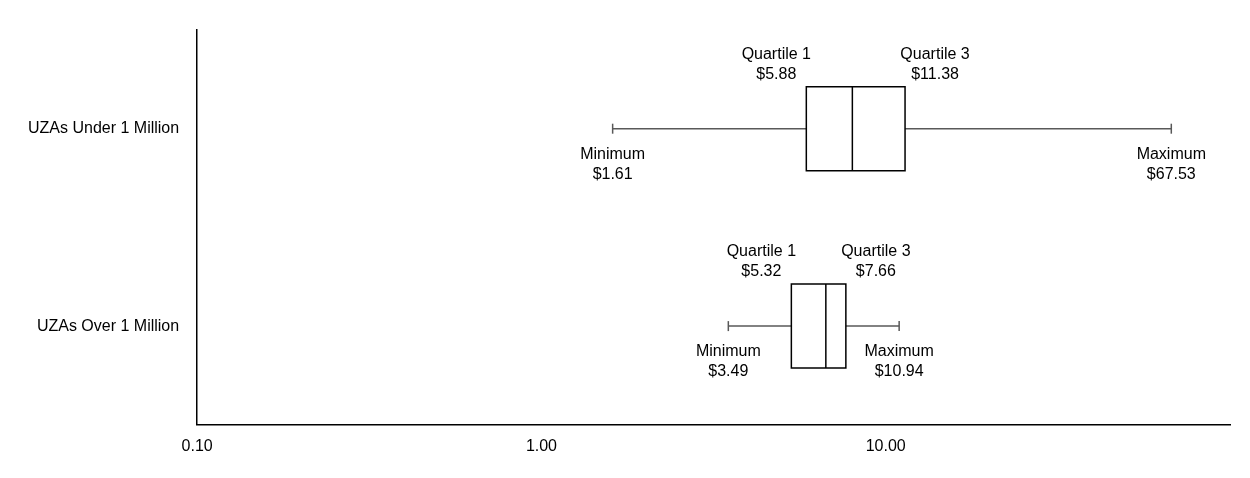  I want to click on annotation: Quartile 1 $5.88, so click(776, 63).